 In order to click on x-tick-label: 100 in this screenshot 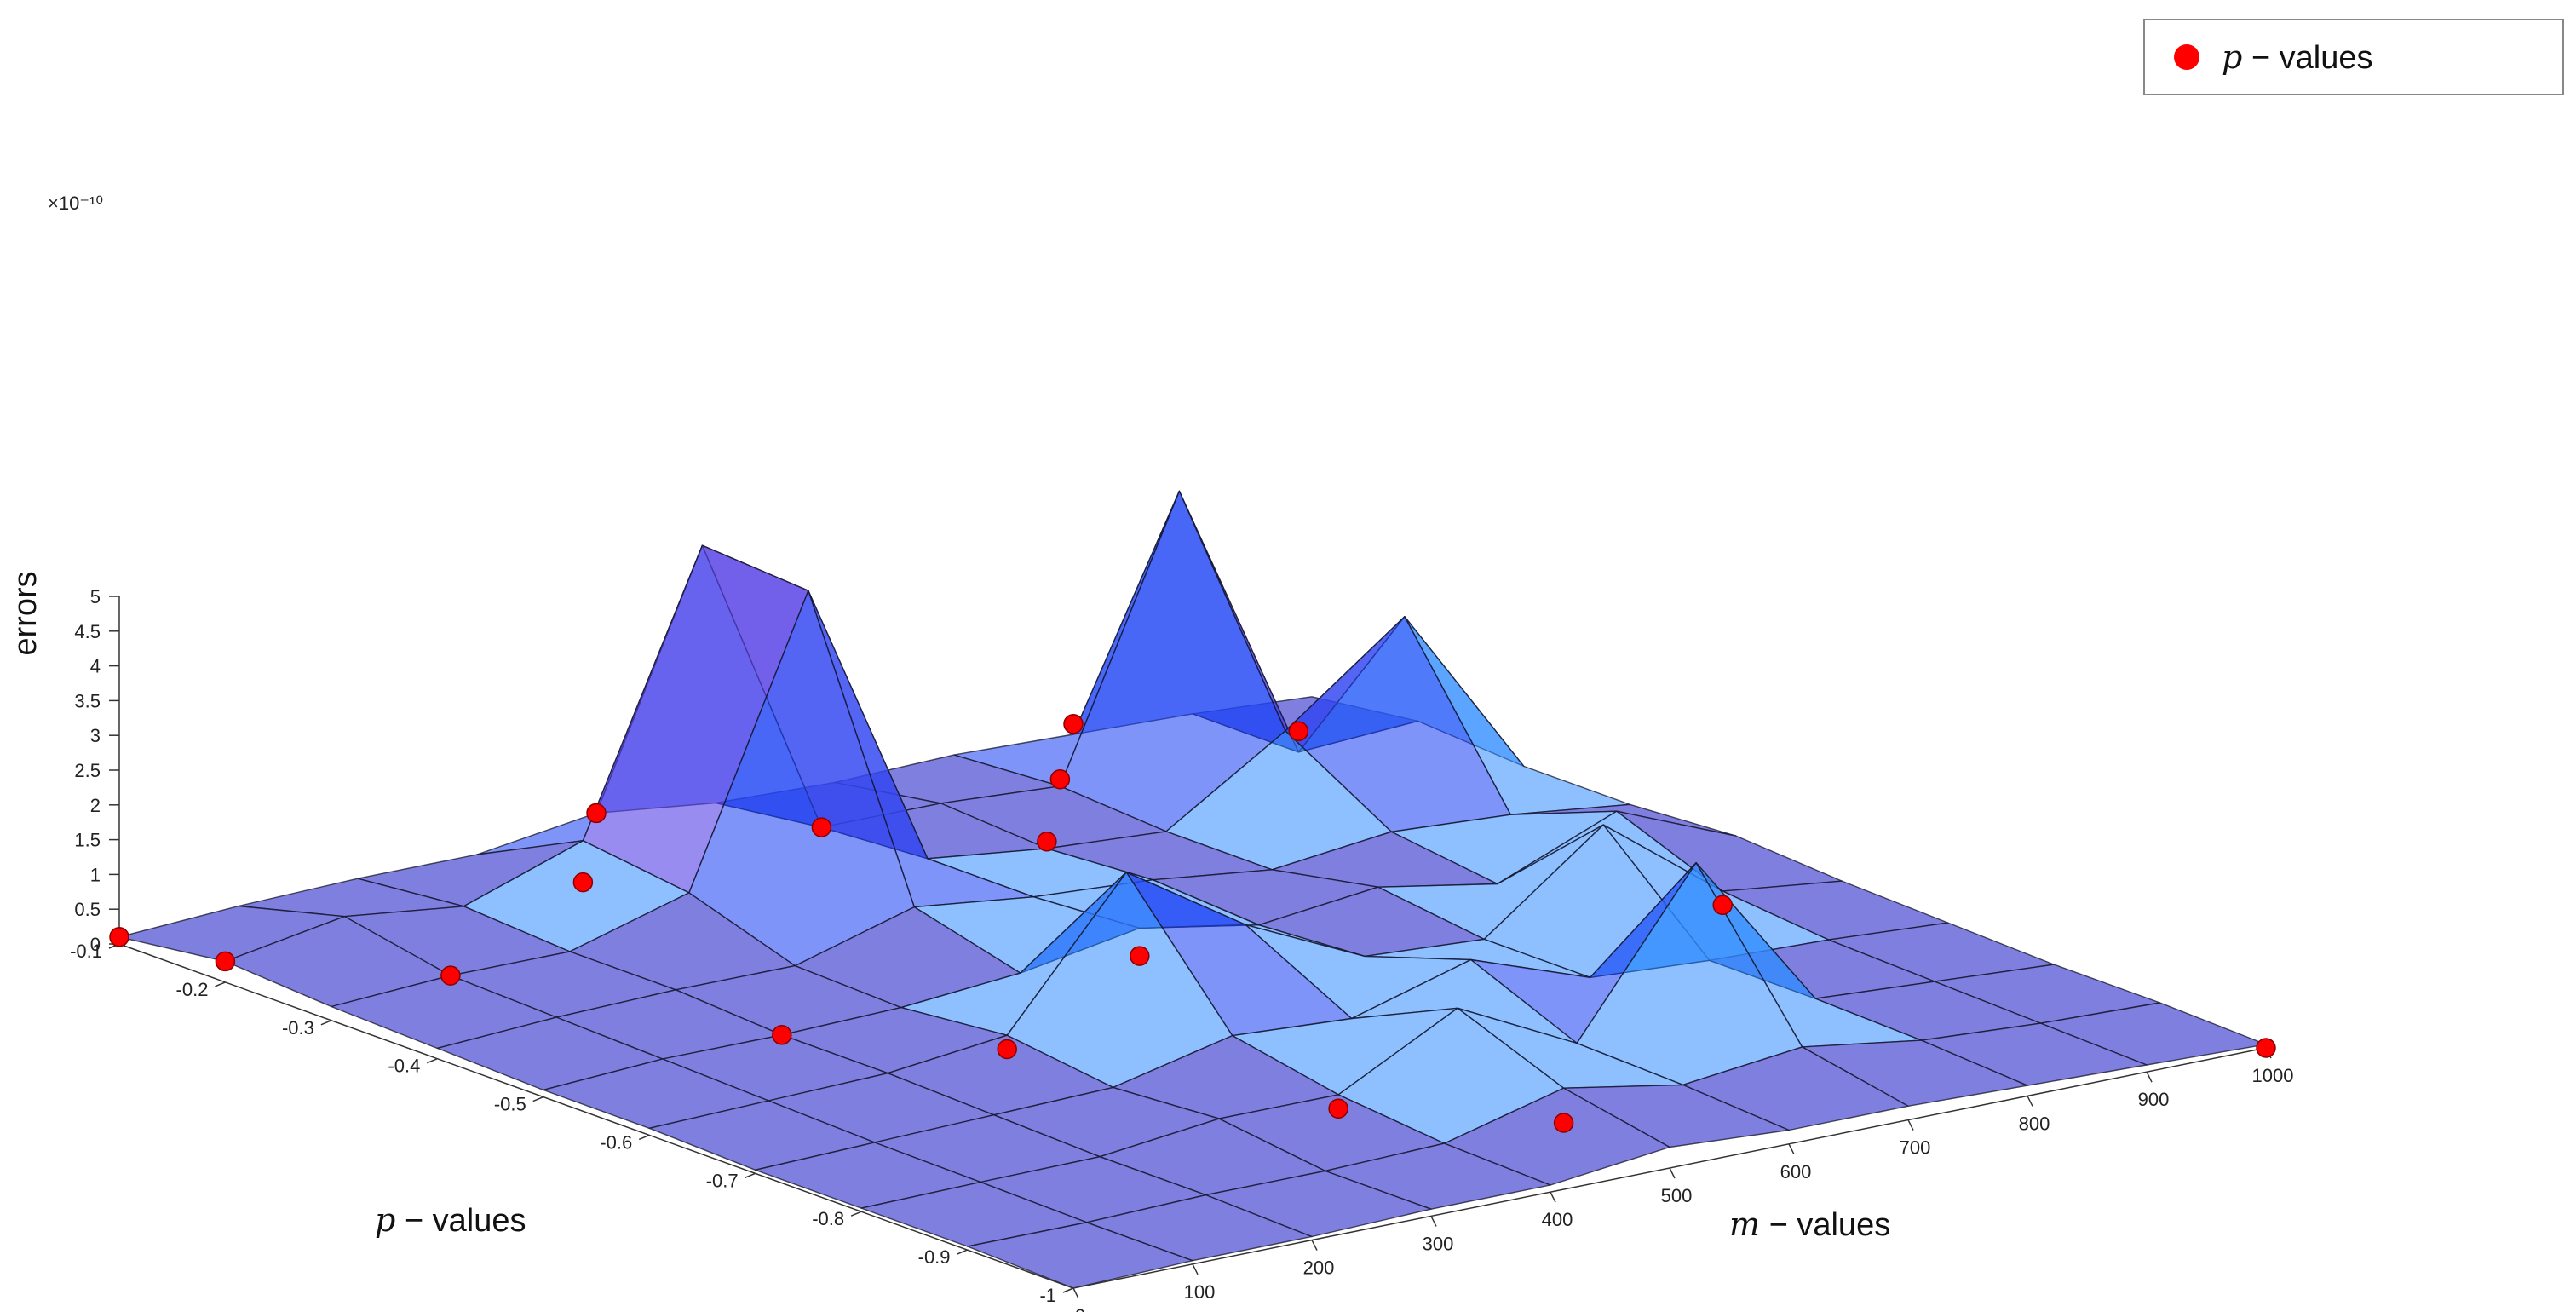, I will do `click(1200, 1292)`.